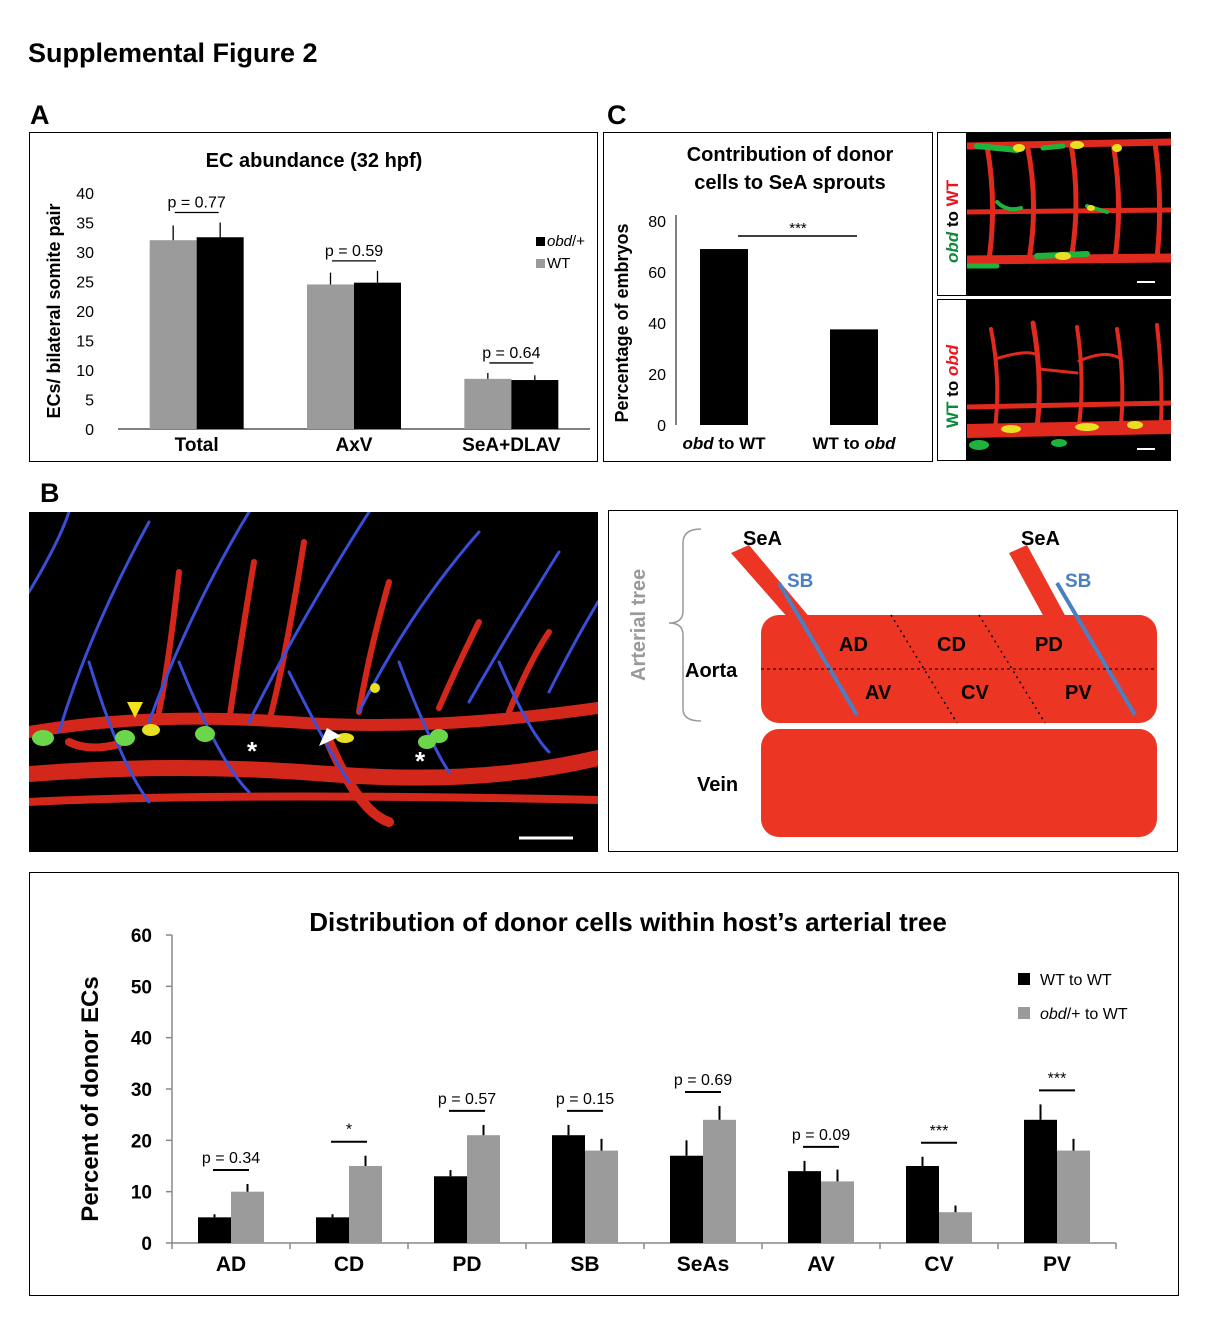 The width and height of the screenshot is (1213, 1337). What do you see at coordinates (85, 342) in the screenshot?
I see `panel-a-ytick: 15` at bounding box center [85, 342].